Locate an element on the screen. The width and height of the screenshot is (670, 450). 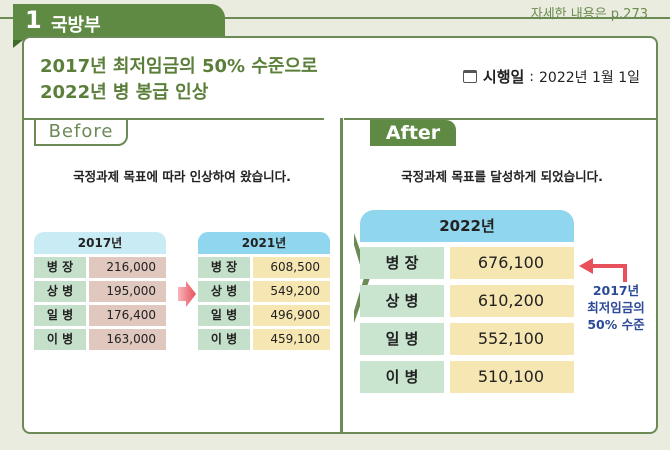
table-row: 일 병 552,100 is located at coordinates (467, 339).